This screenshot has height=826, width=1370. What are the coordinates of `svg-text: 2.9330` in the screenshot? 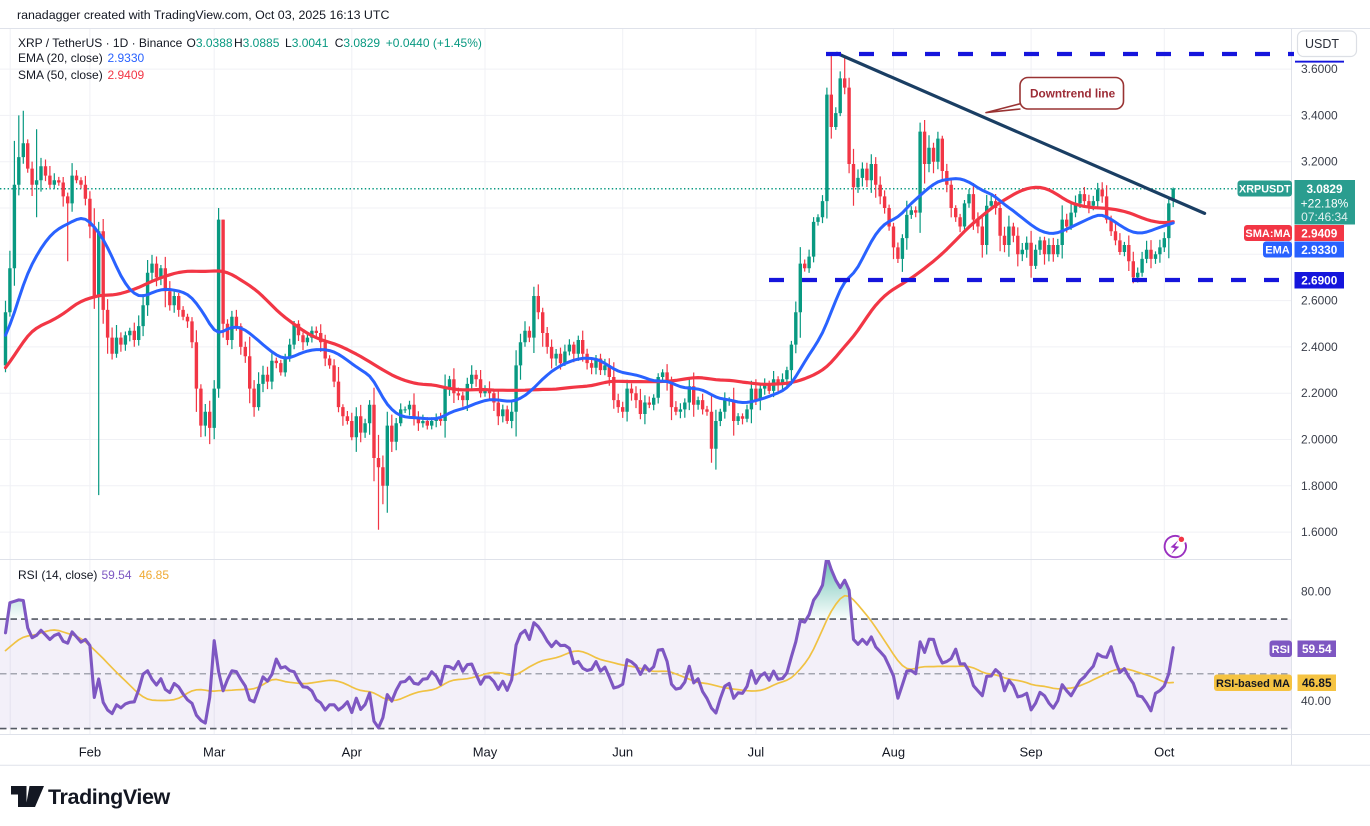 It's located at (1319, 250).